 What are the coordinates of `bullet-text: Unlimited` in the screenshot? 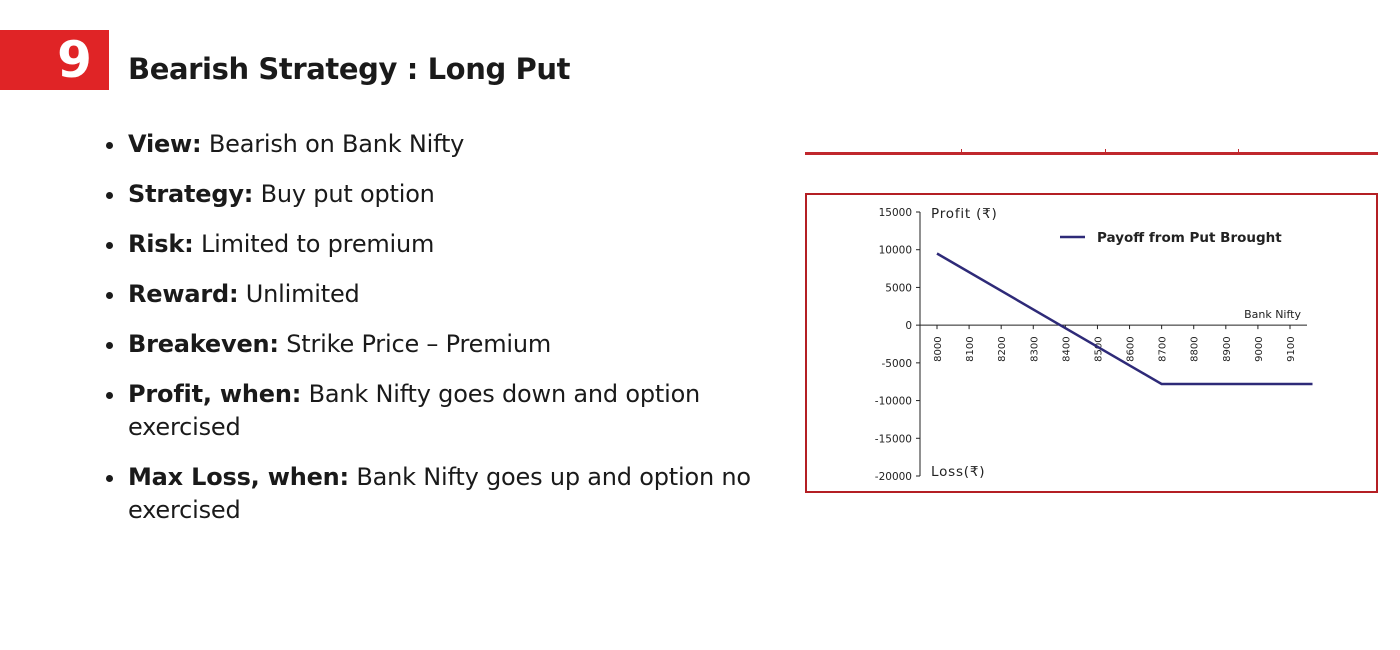 It's located at (299, 294).